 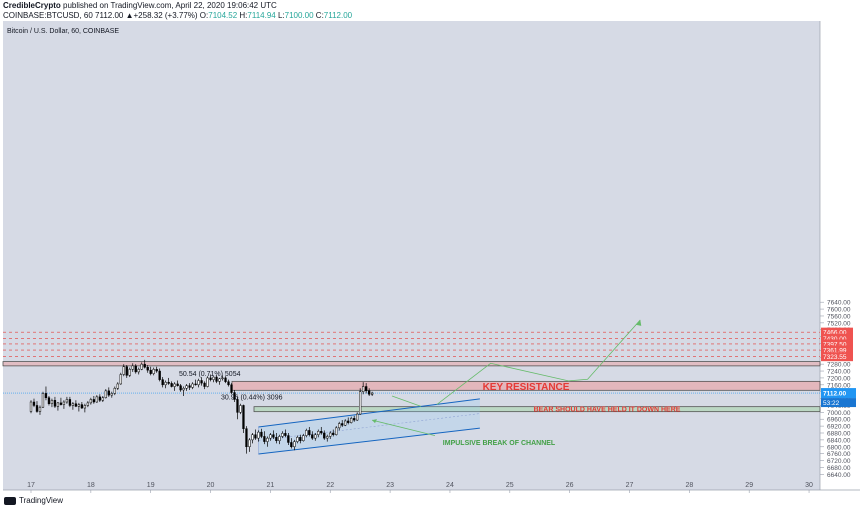 What do you see at coordinates (499, 443) in the screenshot?
I see `impulsive-break-label: IMPULSIVE BREAK OF CHANNEL` at bounding box center [499, 443].